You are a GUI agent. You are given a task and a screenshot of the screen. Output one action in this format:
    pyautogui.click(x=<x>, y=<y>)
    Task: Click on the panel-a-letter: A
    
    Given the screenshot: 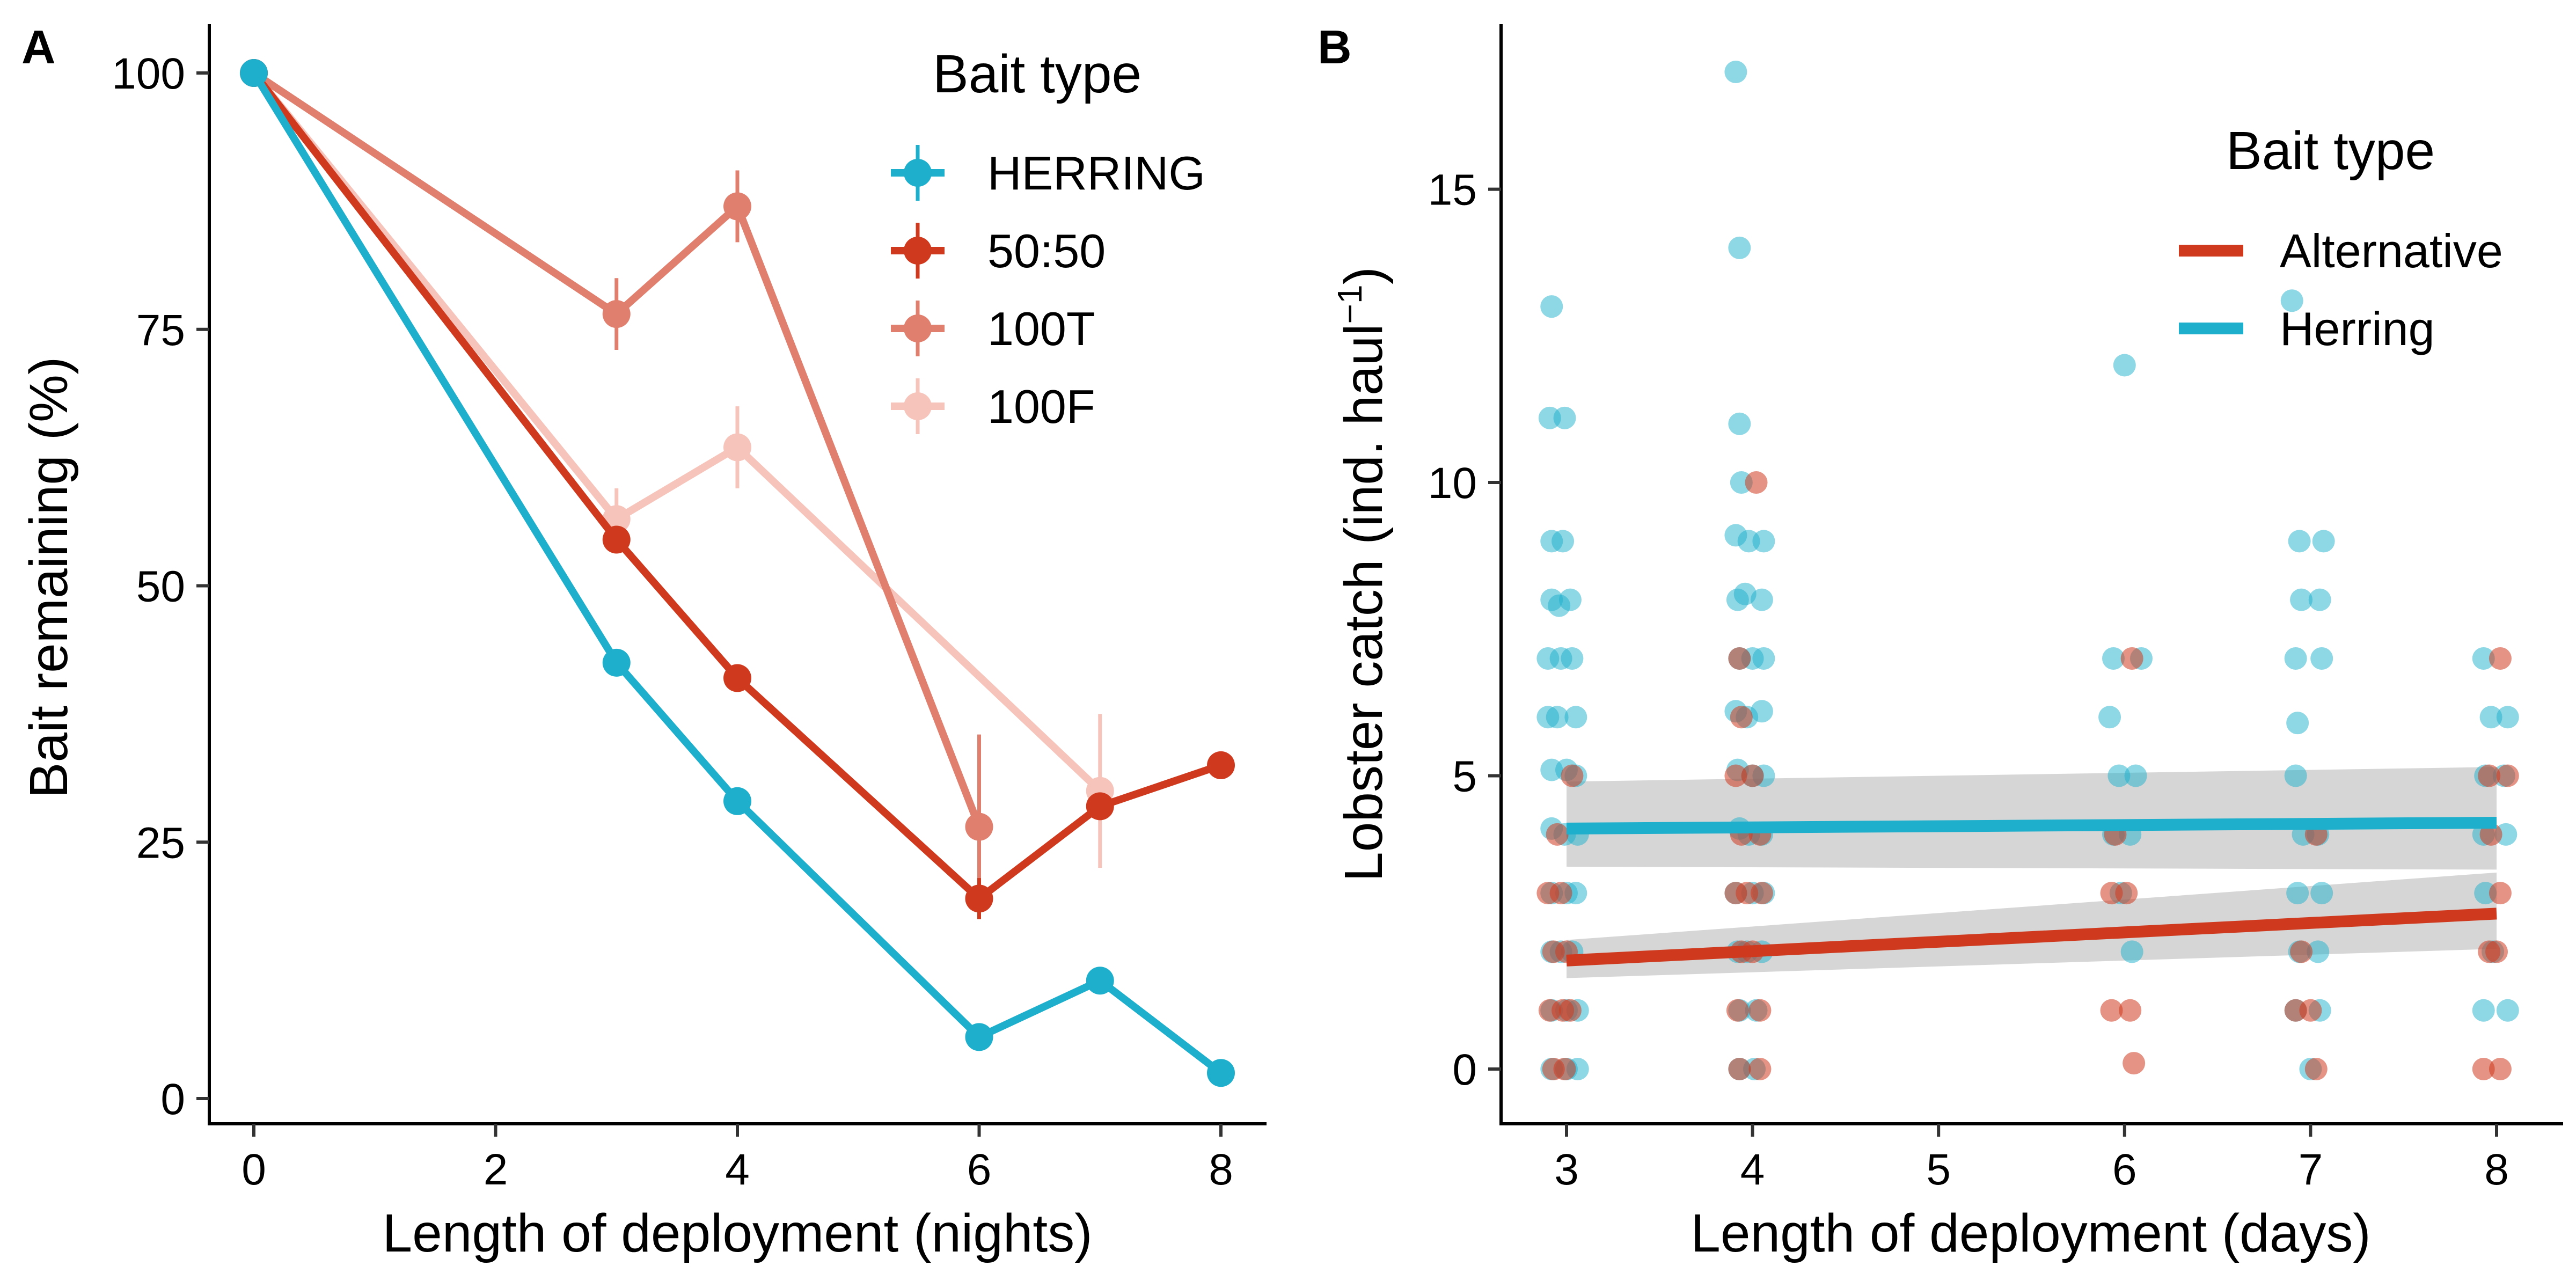 What is the action you would take?
    pyautogui.click(x=38, y=47)
    